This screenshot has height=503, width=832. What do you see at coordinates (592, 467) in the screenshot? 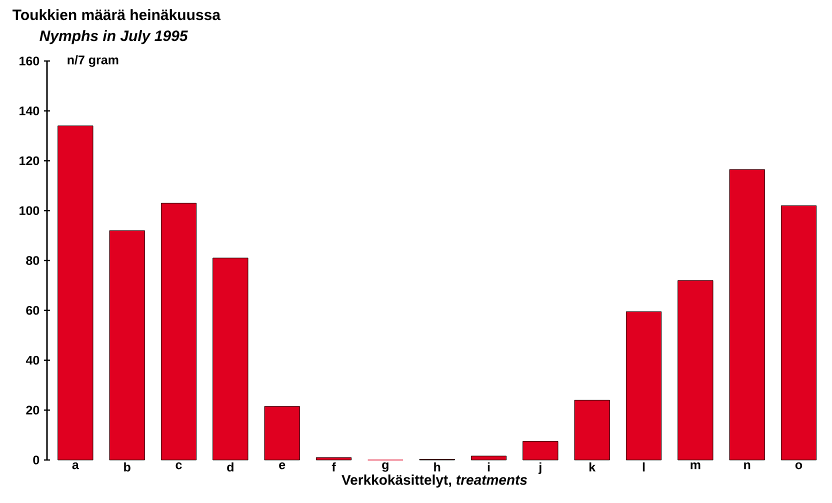
I see `x-tick-label: k` at bounding box center [592, 467].